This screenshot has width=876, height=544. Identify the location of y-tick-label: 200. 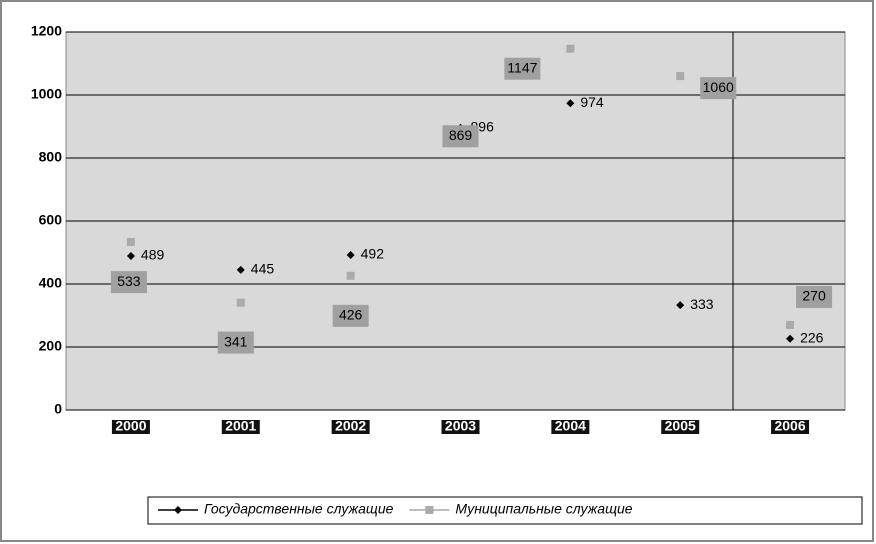
(51, 346).